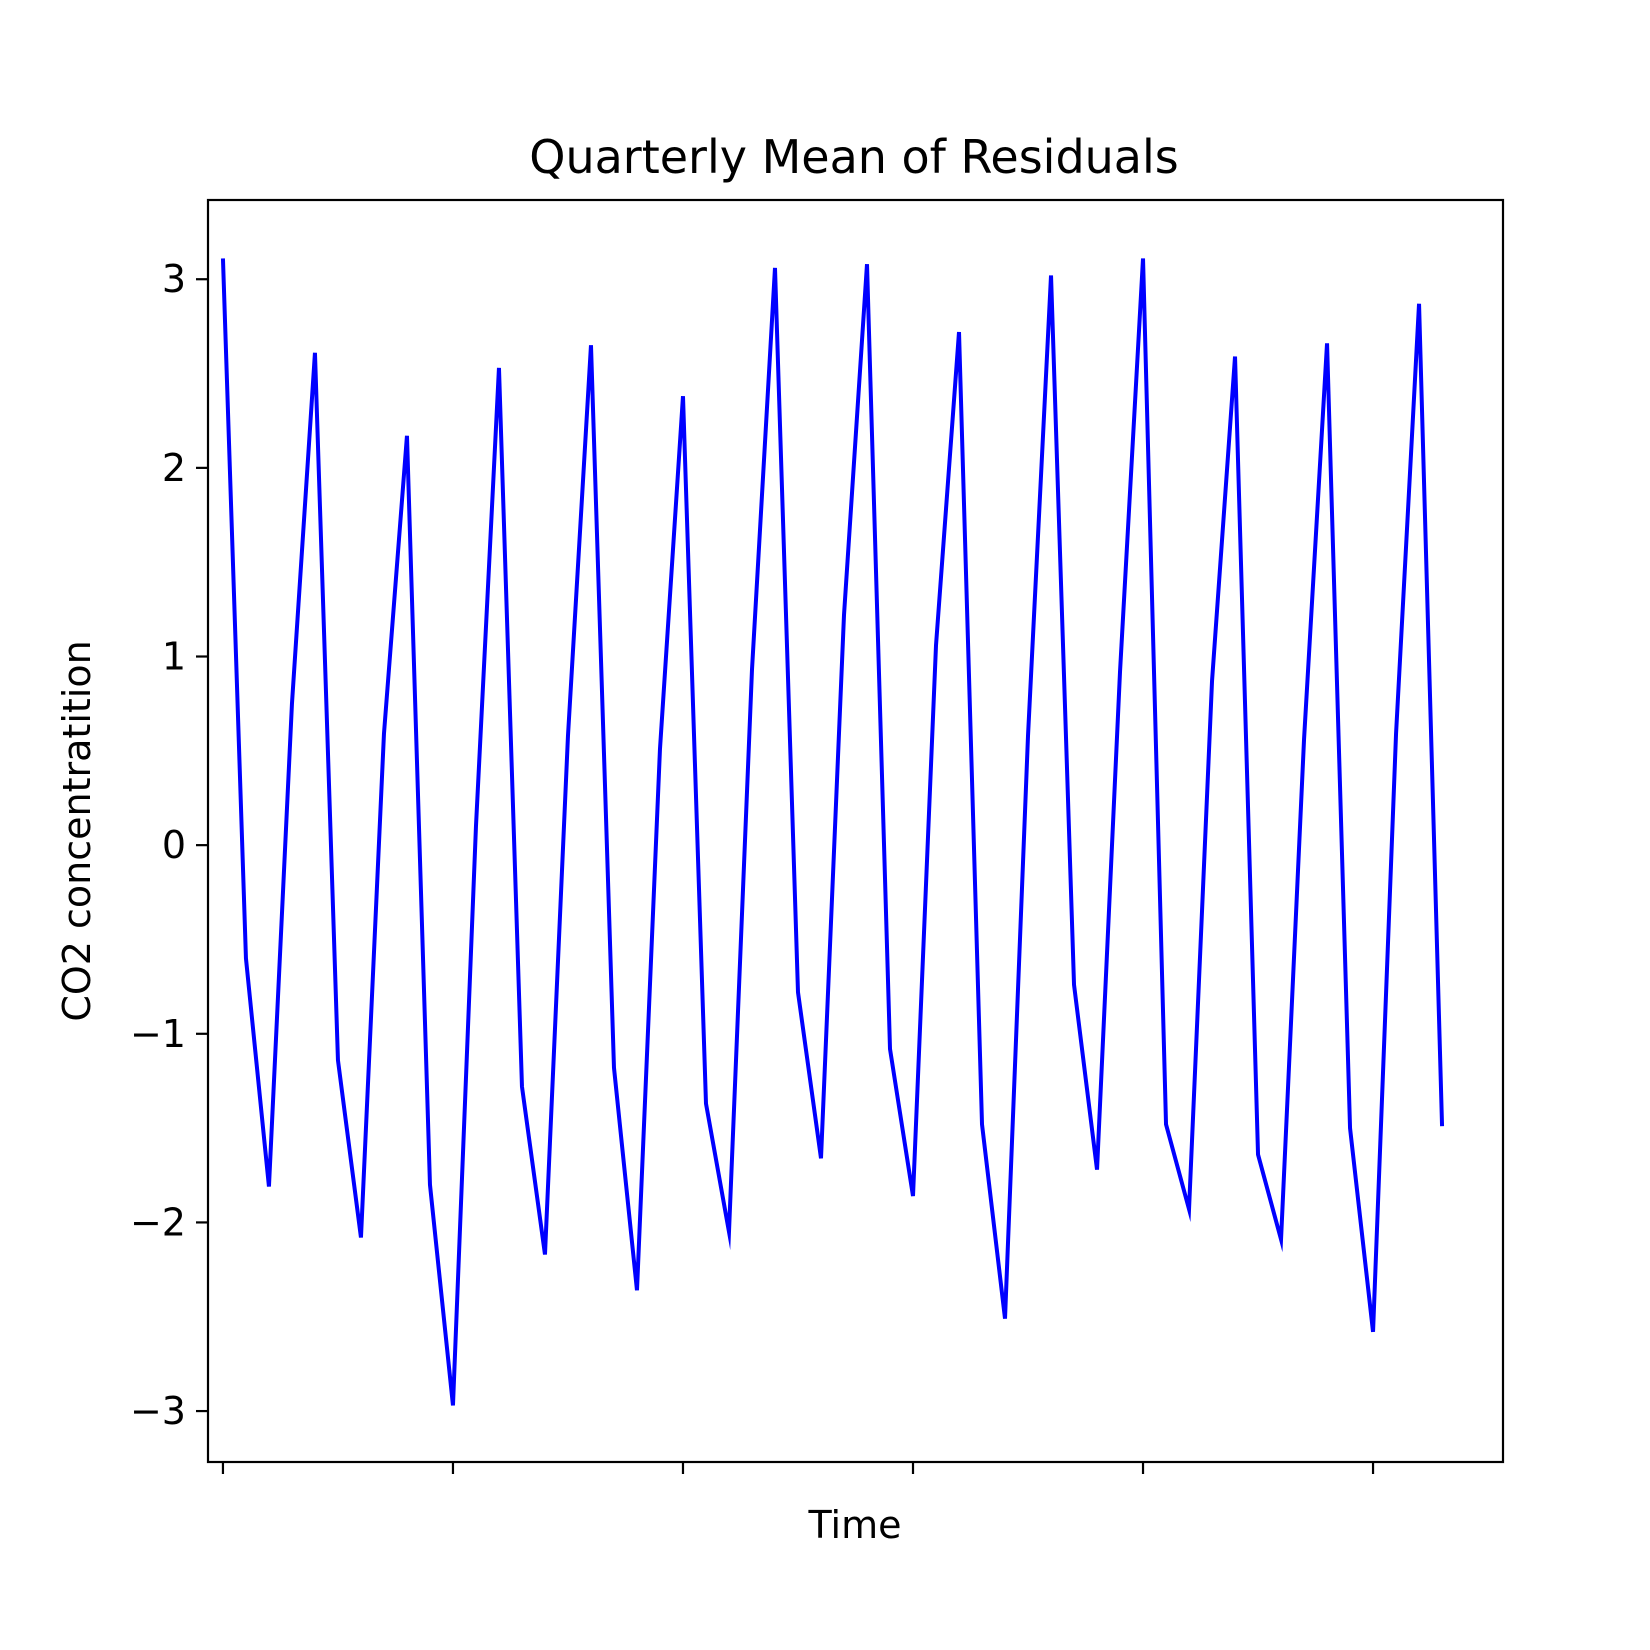  What do you see at coordinates (158, 1411) in the screenshot?
I see `y-tick-label: −3` at bounding box center [158, 1411].